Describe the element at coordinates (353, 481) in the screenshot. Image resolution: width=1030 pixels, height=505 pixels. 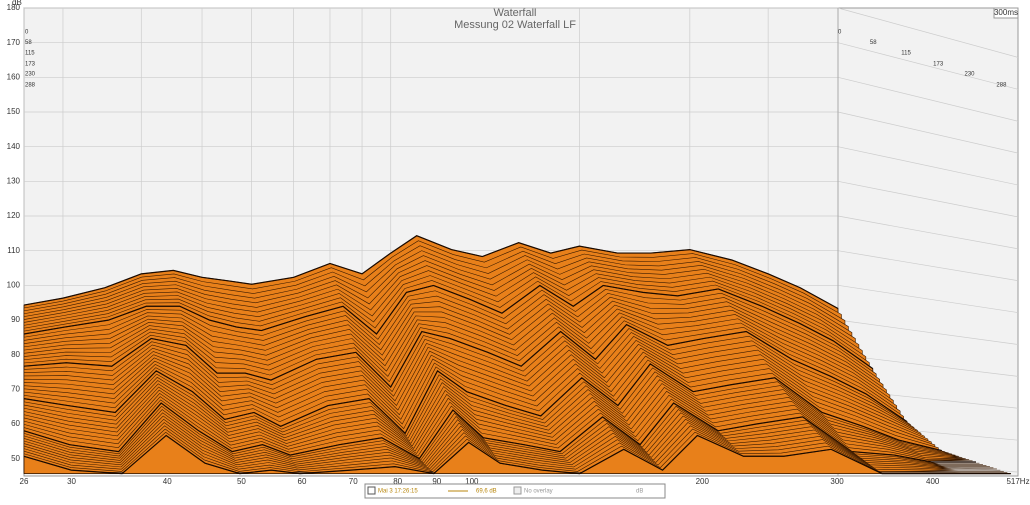
I see `x-tick-label: 70` at that location.